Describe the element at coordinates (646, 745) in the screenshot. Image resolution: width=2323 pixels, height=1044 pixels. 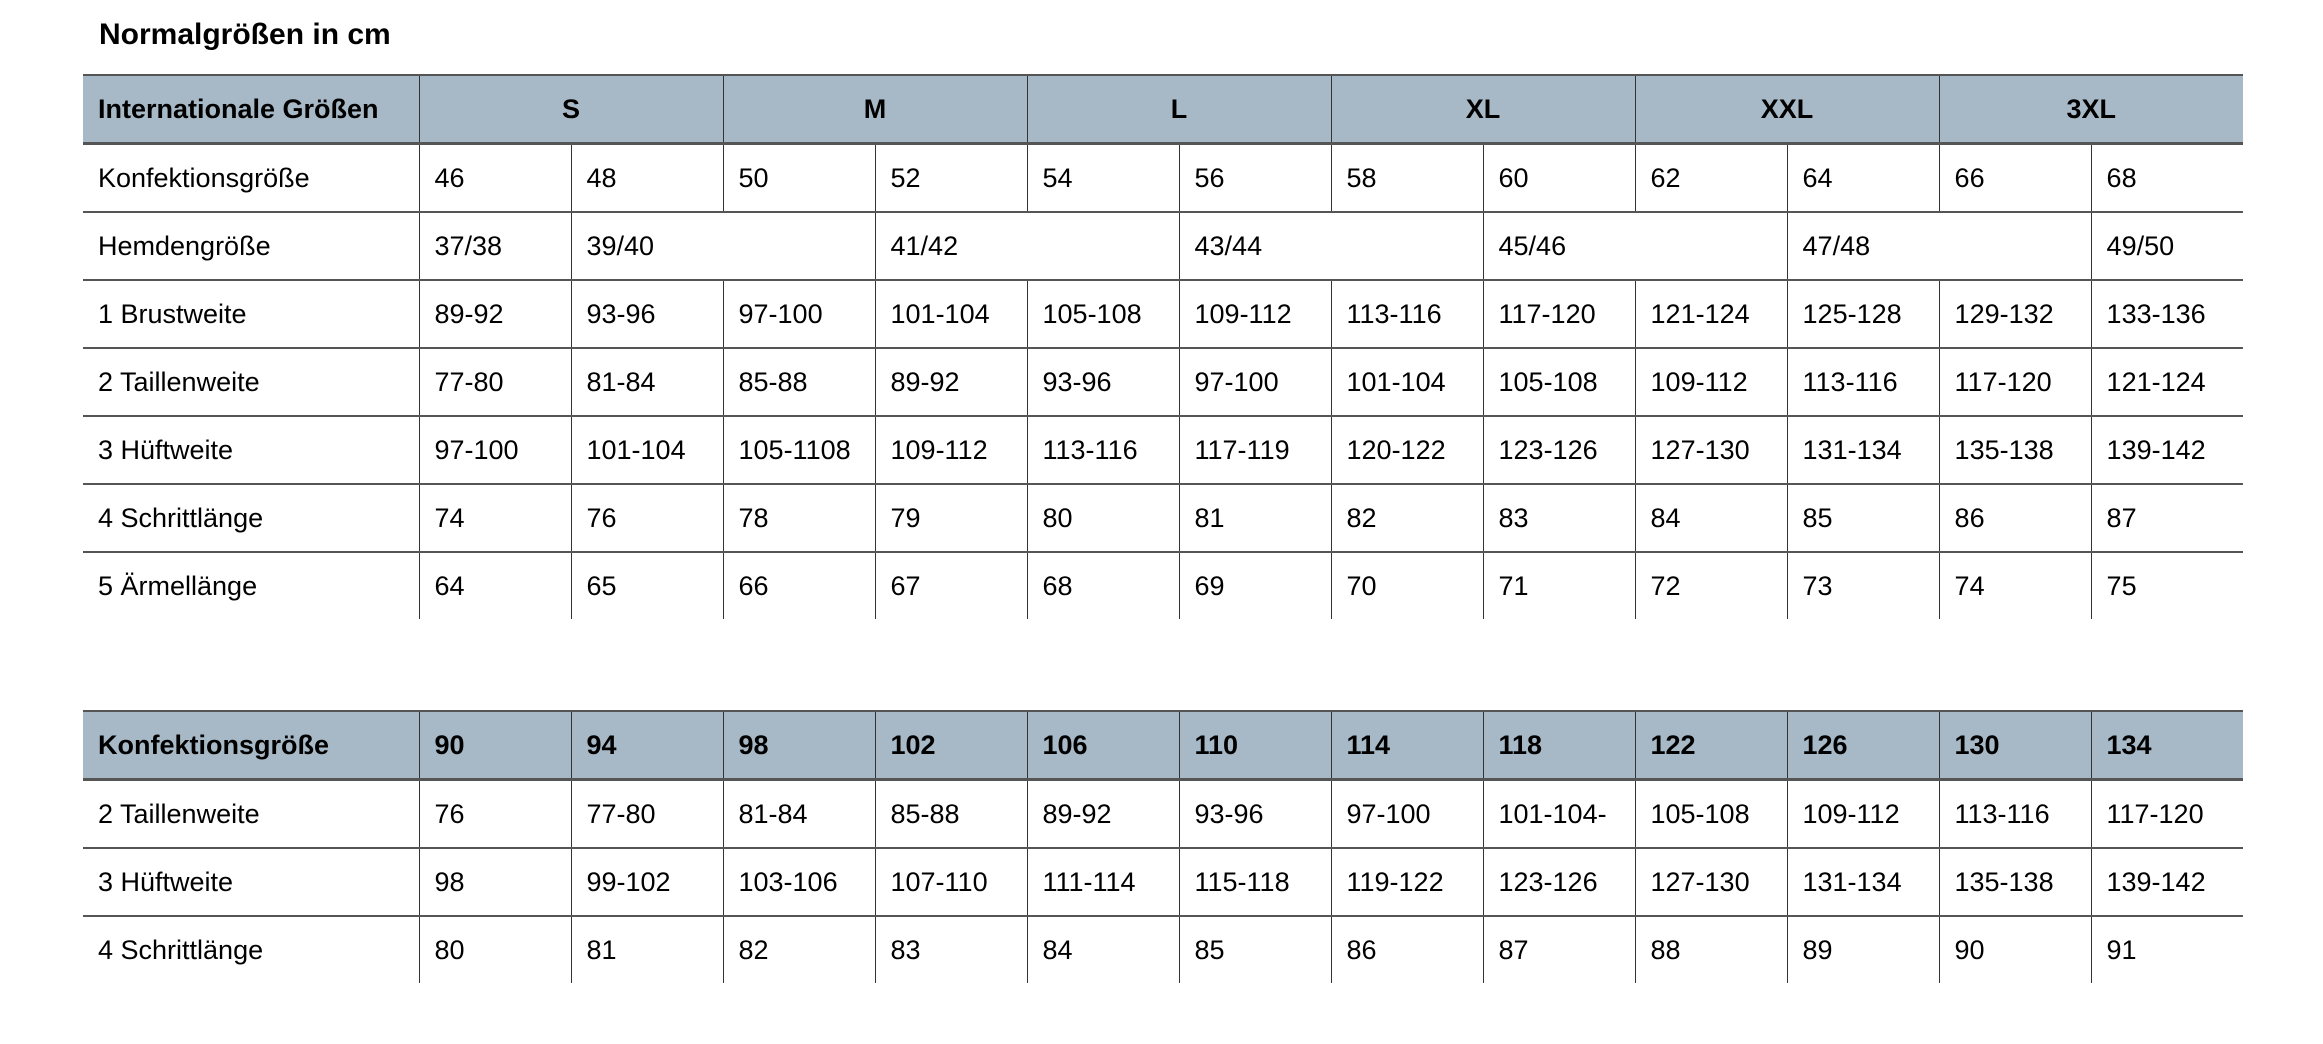
I see `size-header: 94` at that location.